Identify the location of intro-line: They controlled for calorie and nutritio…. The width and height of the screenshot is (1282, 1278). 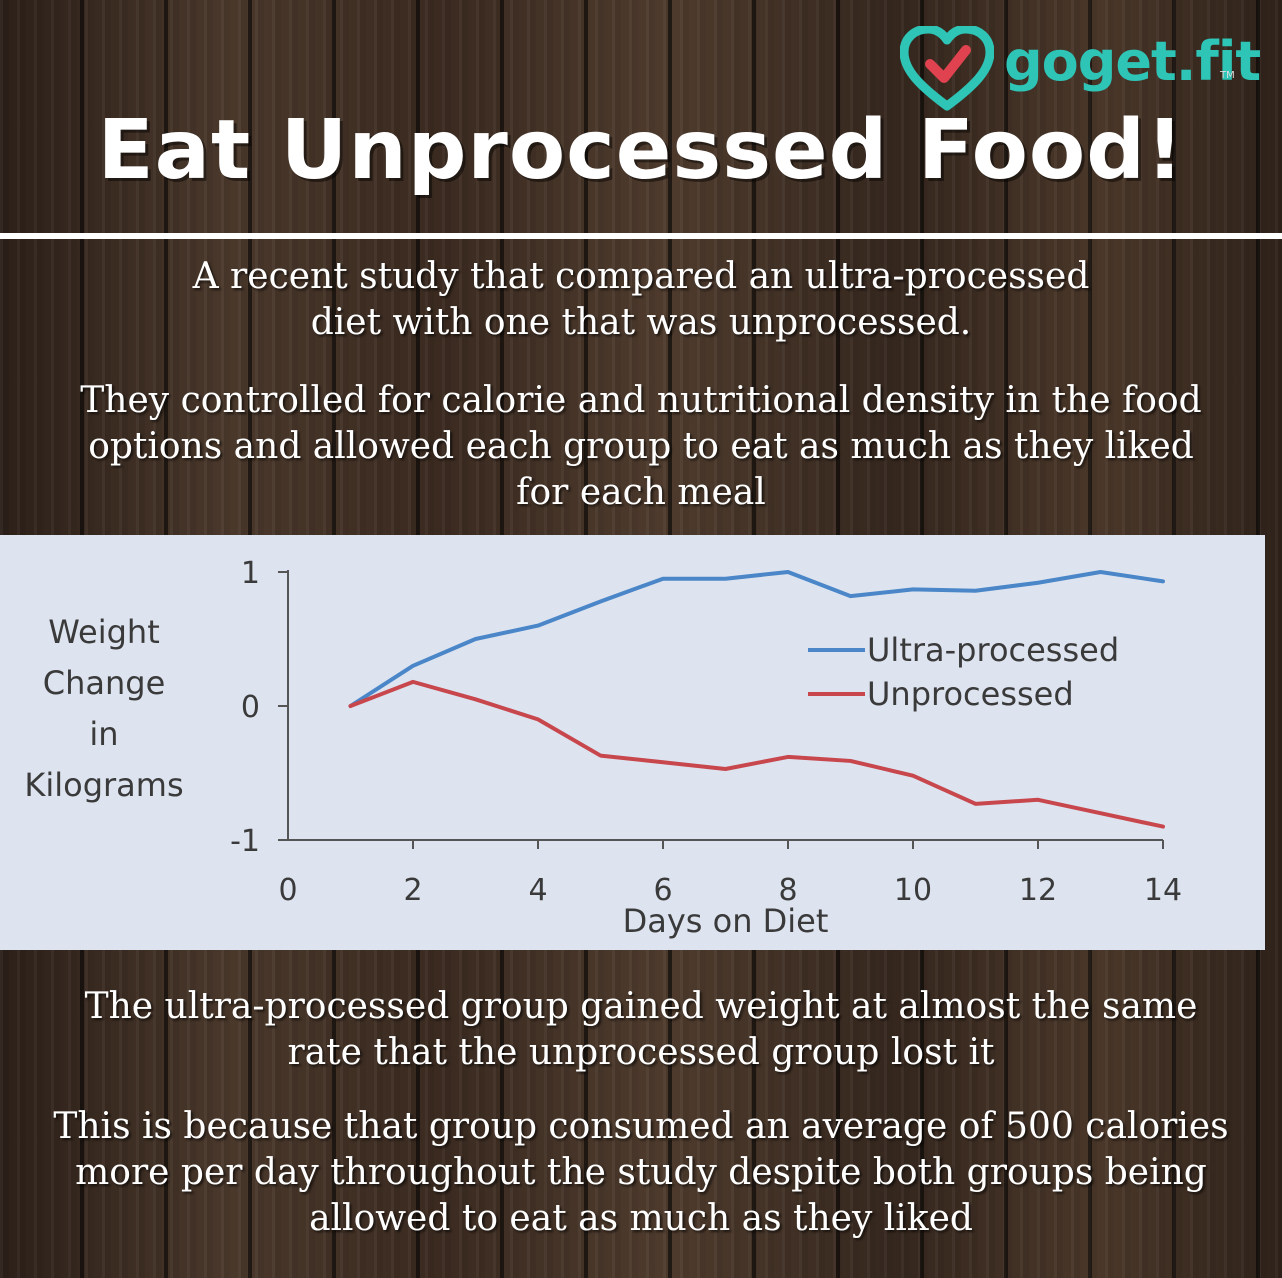
(641, 400).